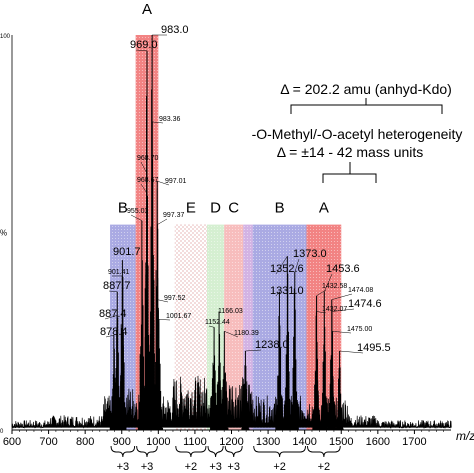 The width and height of the screenshot is (474, 473). What do you see at coordinates (148, 180) in the screenshot?
I see `peak-label-6: 968.67` at bounding box center [148, 180].